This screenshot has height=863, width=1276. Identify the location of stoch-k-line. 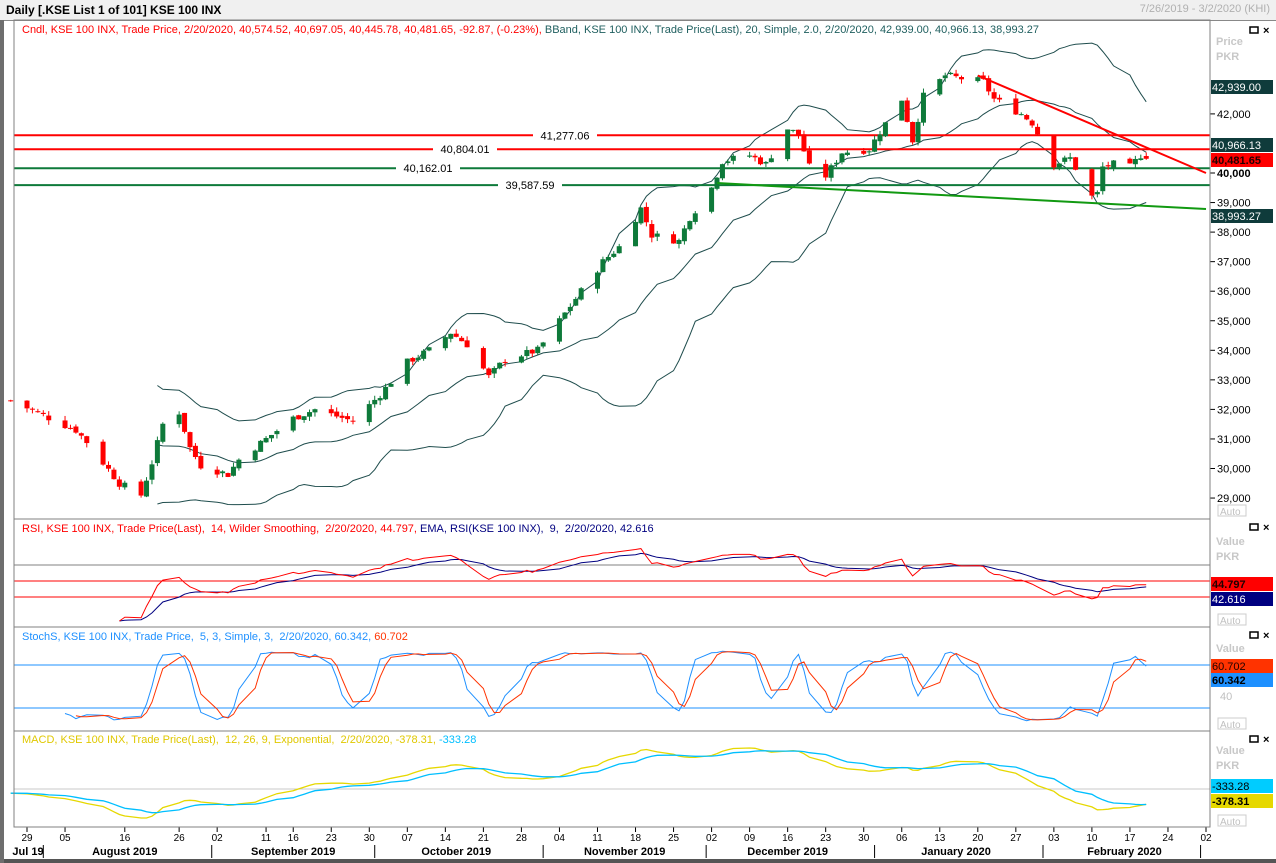
(605, 686).